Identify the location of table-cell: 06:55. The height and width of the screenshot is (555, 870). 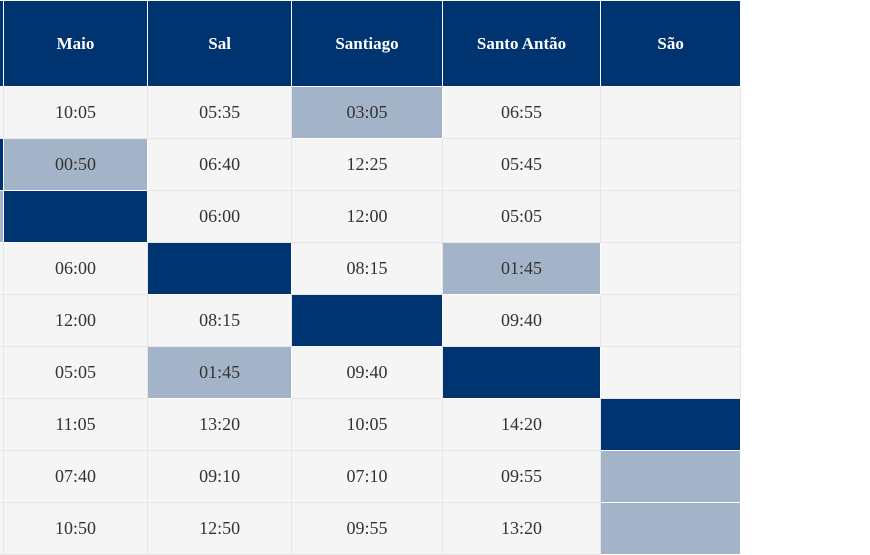
(521, 112).